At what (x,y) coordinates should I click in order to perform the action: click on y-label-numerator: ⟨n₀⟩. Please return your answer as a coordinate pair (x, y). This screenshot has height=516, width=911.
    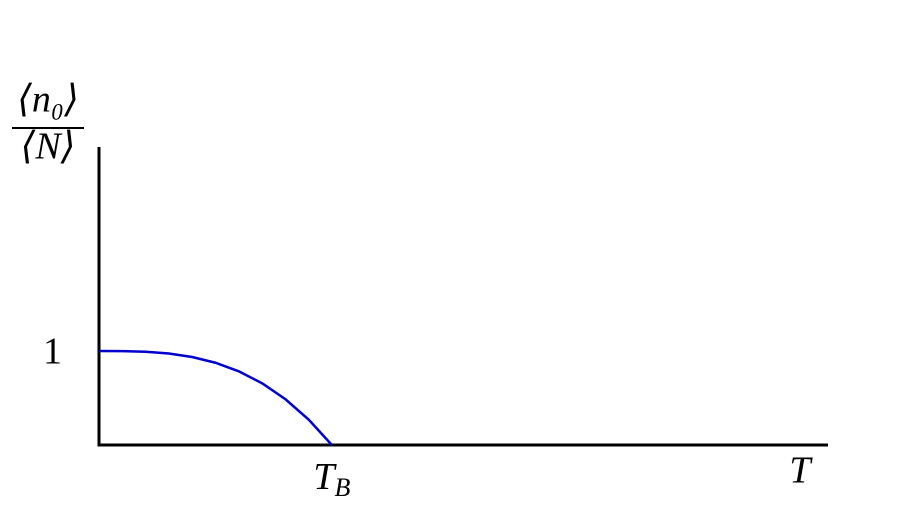
    Looking at the image, I should click on (48, 100).